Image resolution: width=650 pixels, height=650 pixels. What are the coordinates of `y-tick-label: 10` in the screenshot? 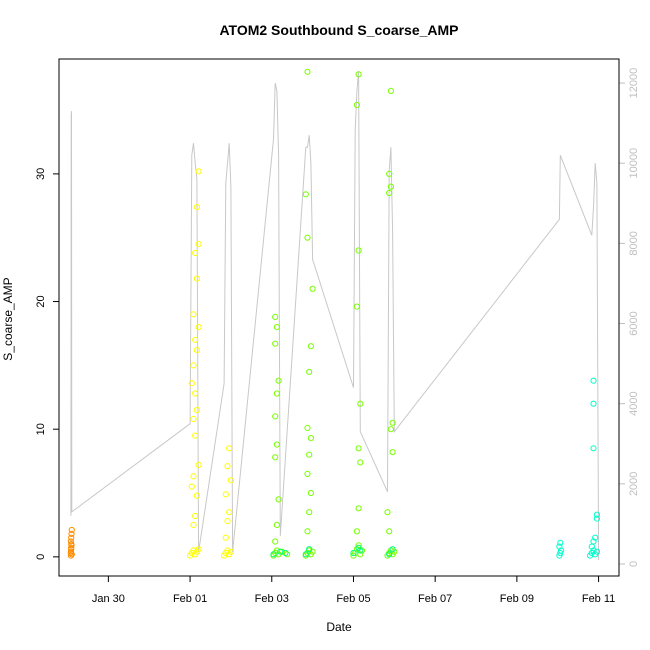 It's located at (41, 429).